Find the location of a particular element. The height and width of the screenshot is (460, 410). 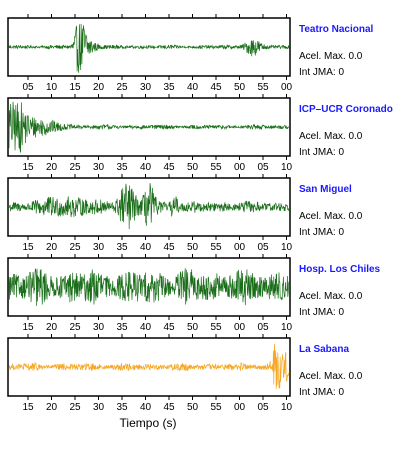

x-axis-title: Tiempo (s) is located at coordinates (148, 423).